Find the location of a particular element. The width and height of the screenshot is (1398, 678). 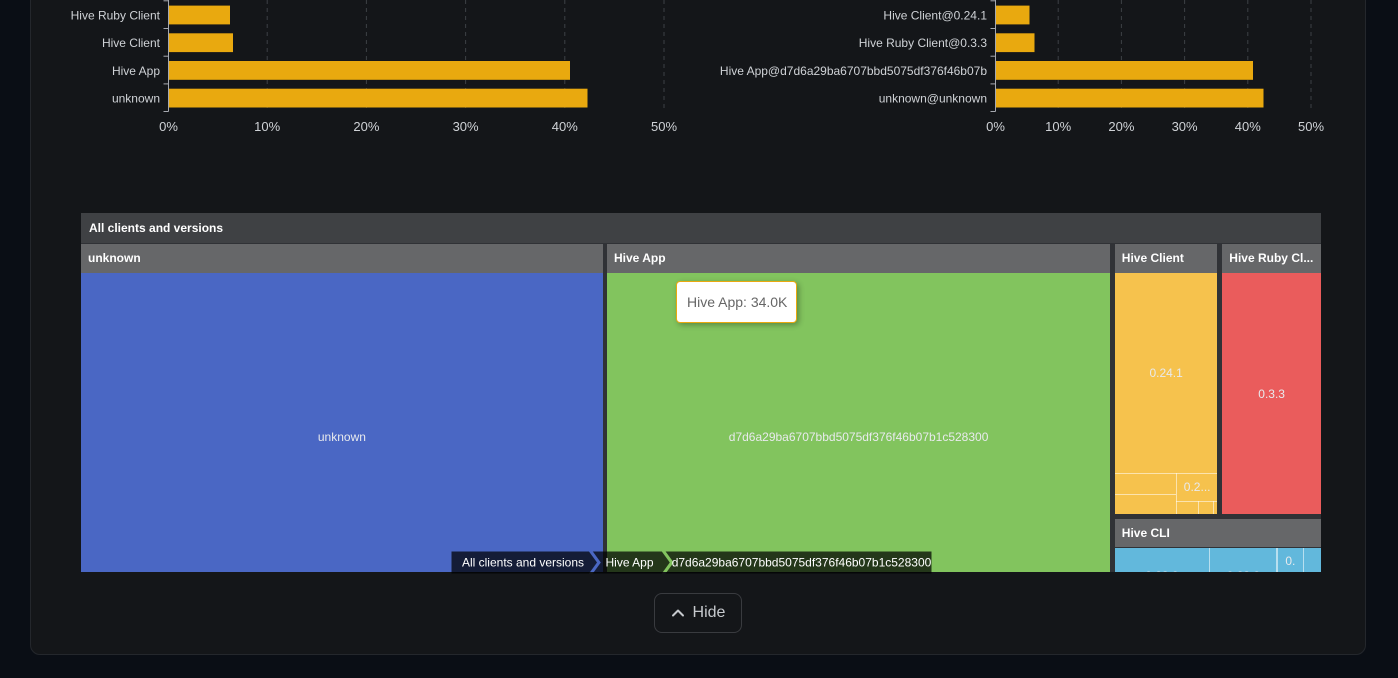

svg-text: Hive Client is located at coordinates (131, 43).